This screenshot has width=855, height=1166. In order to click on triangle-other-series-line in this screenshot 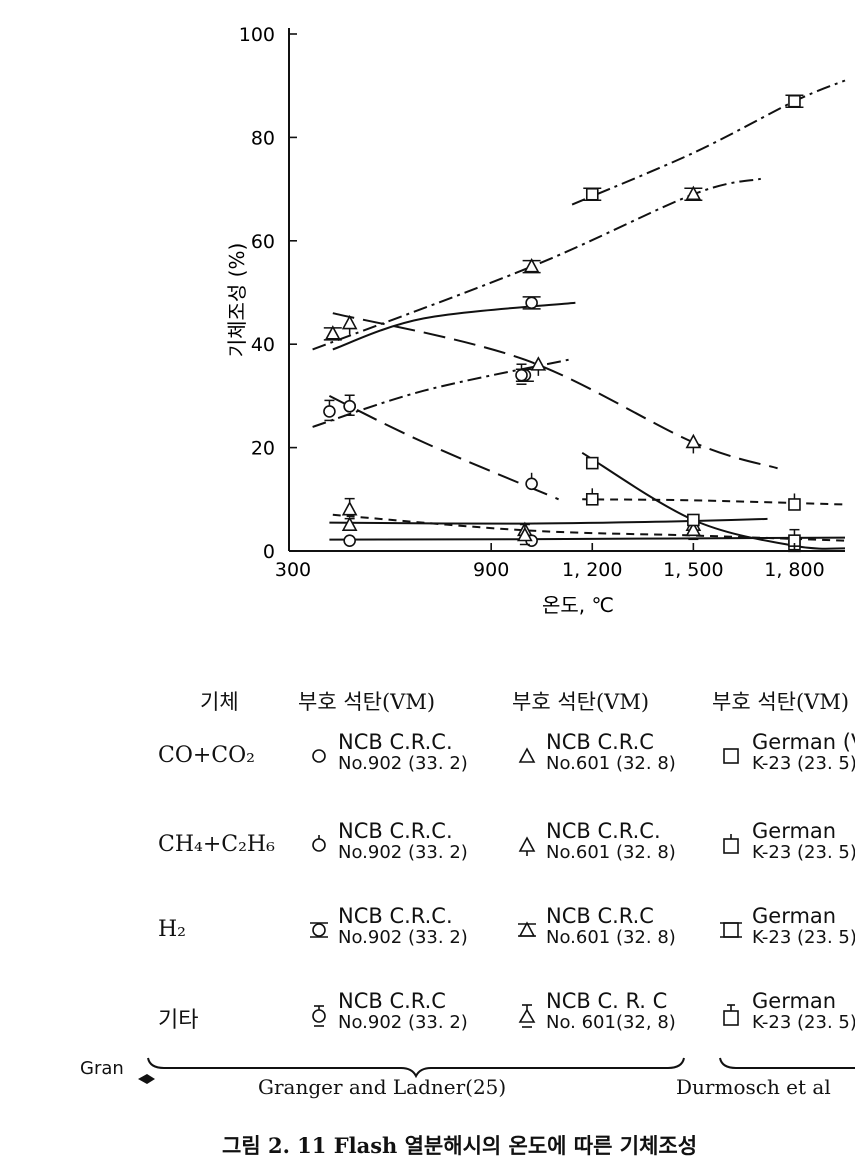, I will do `click(589, 527)`.